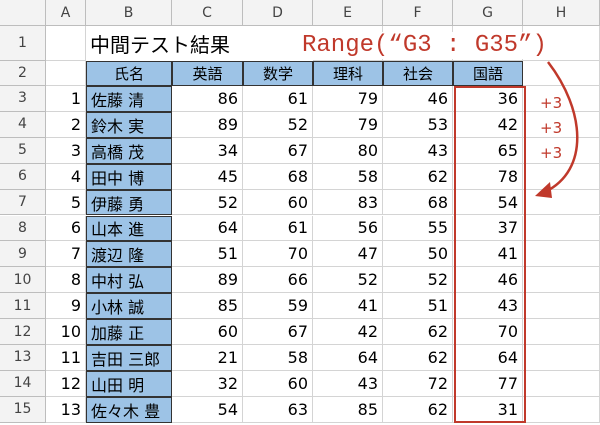 Image resolution: width=600 pixels, height=425 pixels. Describe the element at coordinates (278, 176) in the screenshot. I see `number-cell: 68` at that location.